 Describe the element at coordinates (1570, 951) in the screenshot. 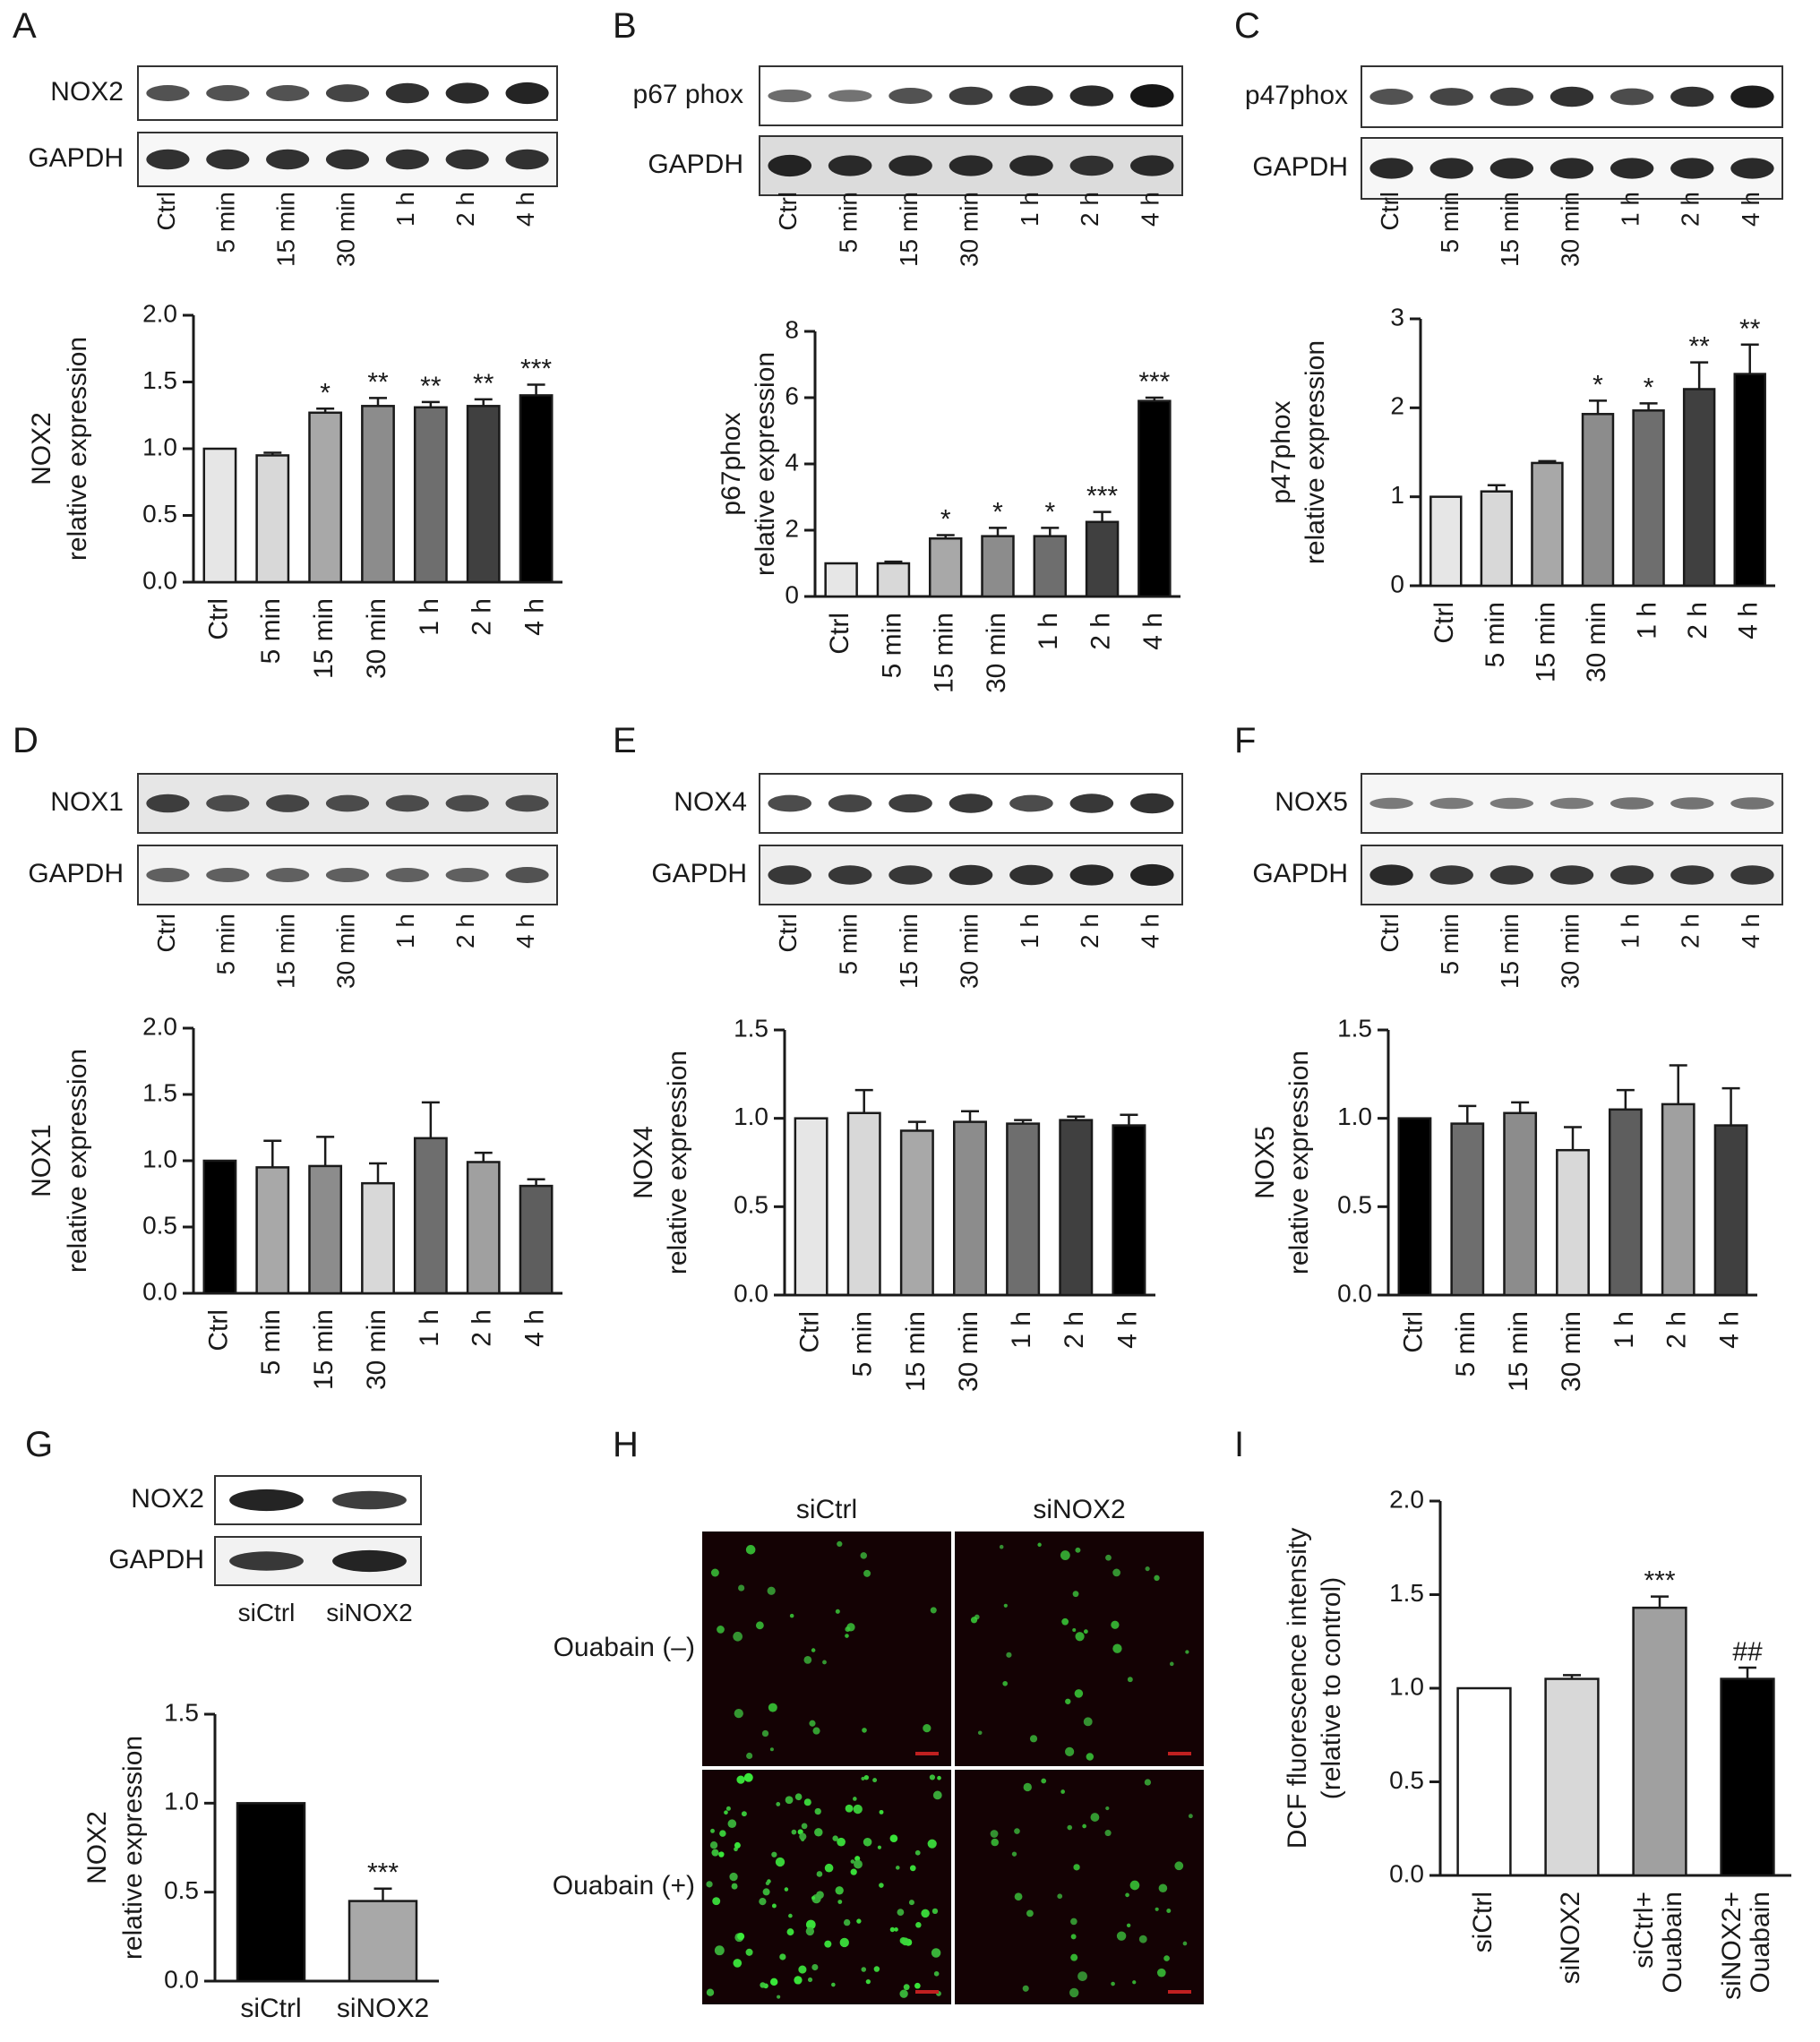

I see `blot-lane-label: 30 min` at that location.